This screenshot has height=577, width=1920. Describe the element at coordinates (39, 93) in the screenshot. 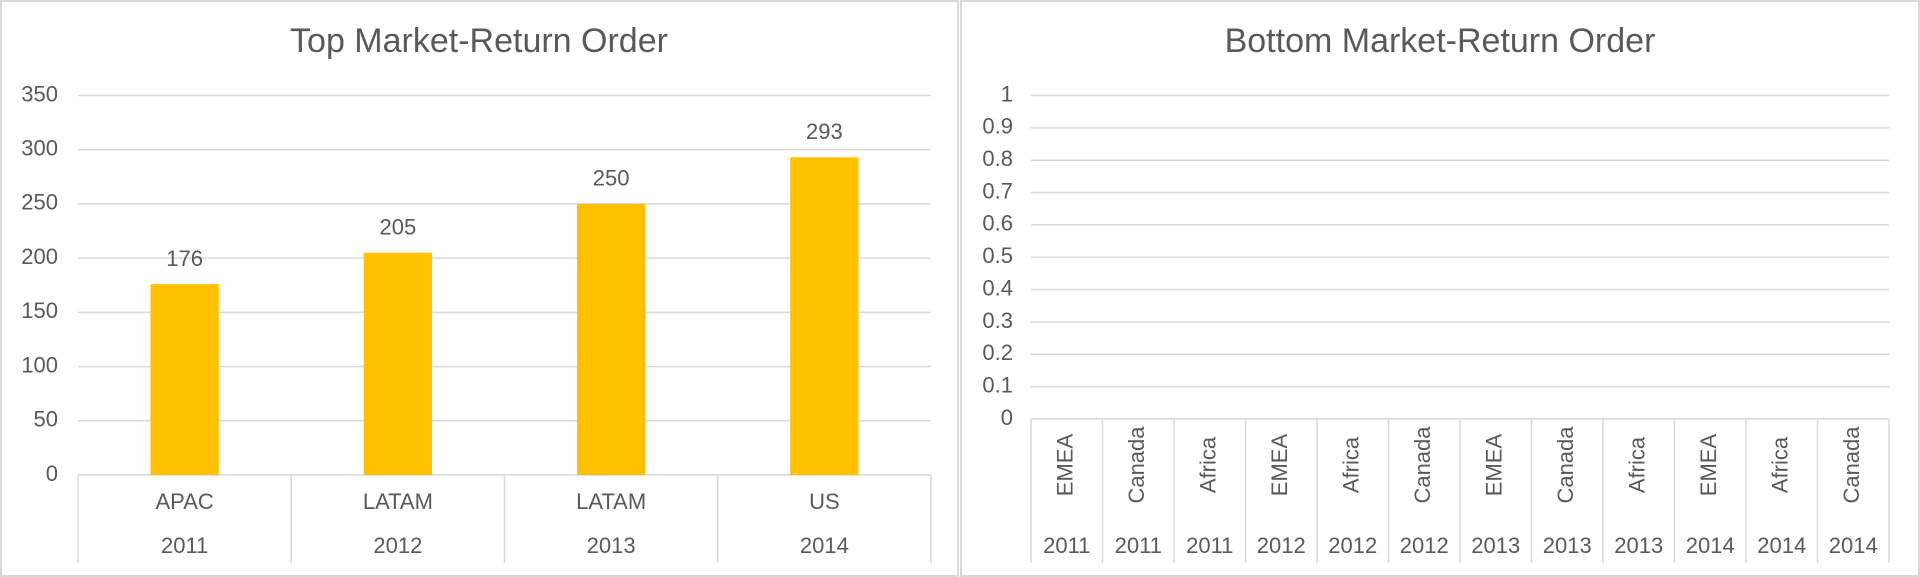

I see `y-tick-label: 350` at that location.